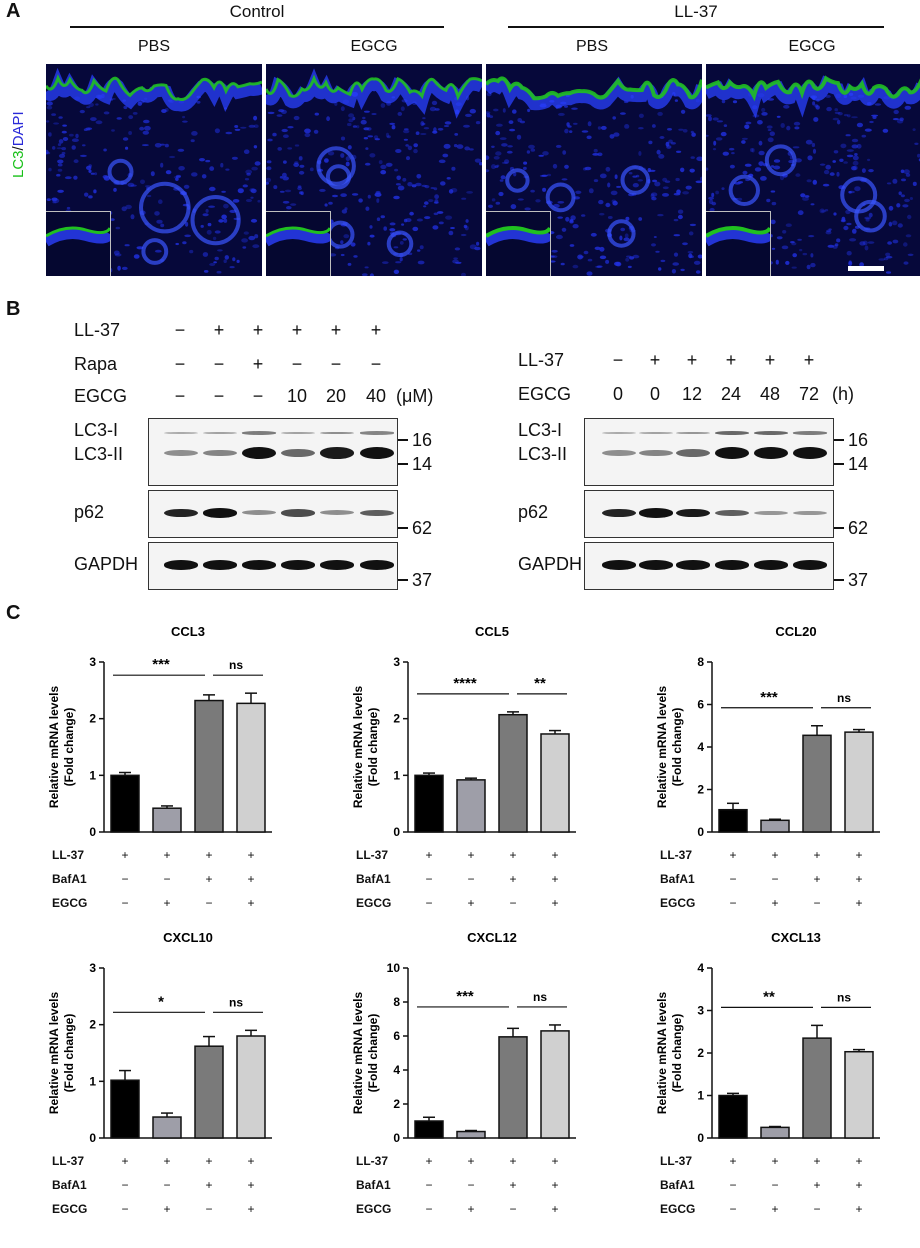 The height and width of the screenshot is (1248, 920). What do you see at coordinates (700, 1011) in the screenshot?
I see `y-tick-label: 3` at bounding box center [700, 1011].